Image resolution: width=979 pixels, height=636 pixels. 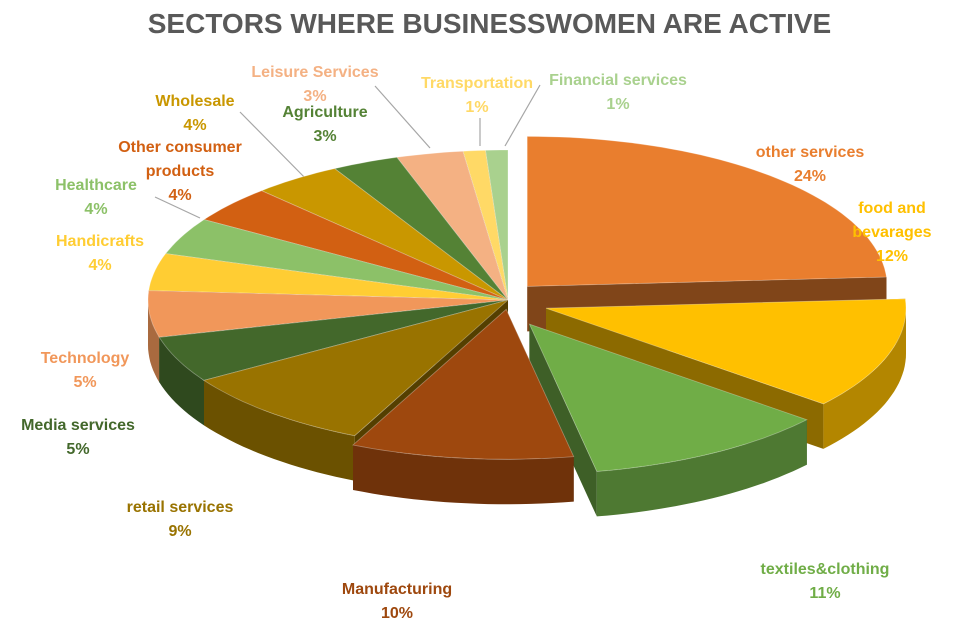 What do you see at coordinates (78, 438) in the screenshot?
I see `data-label: Media services 5%` at bounding box center [78, 438].